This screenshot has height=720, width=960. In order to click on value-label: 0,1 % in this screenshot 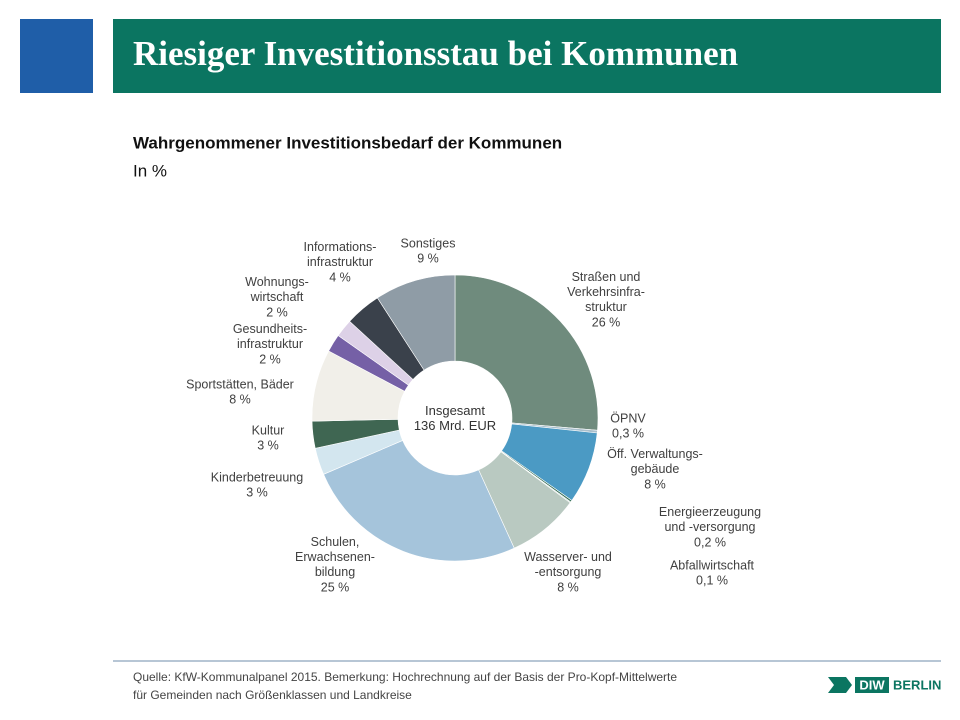, I will do `click(712, 580)`.